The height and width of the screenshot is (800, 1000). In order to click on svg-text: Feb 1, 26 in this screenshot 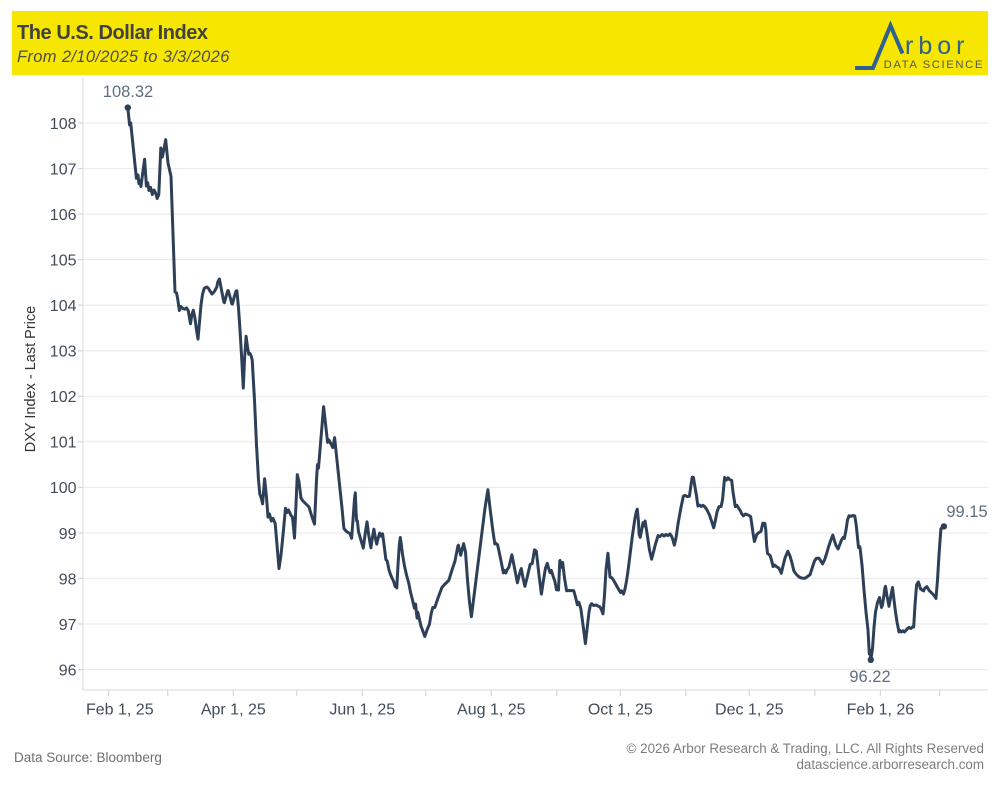, I will do `click(881, 710)`.